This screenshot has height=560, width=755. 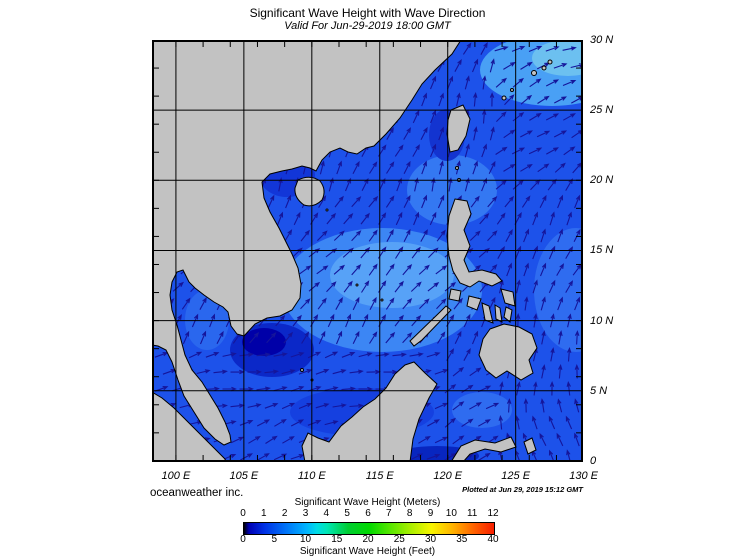 I want to click on legend-tick: 25, so click(x=399, y=539).